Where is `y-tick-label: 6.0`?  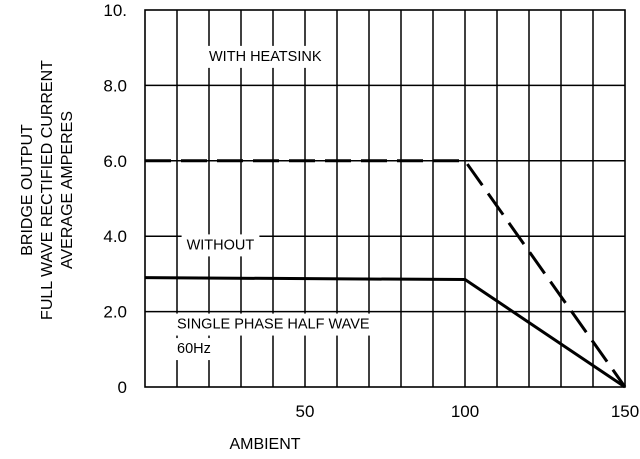
y-tick-label: 6.0 is located at coordinates (115, 161).